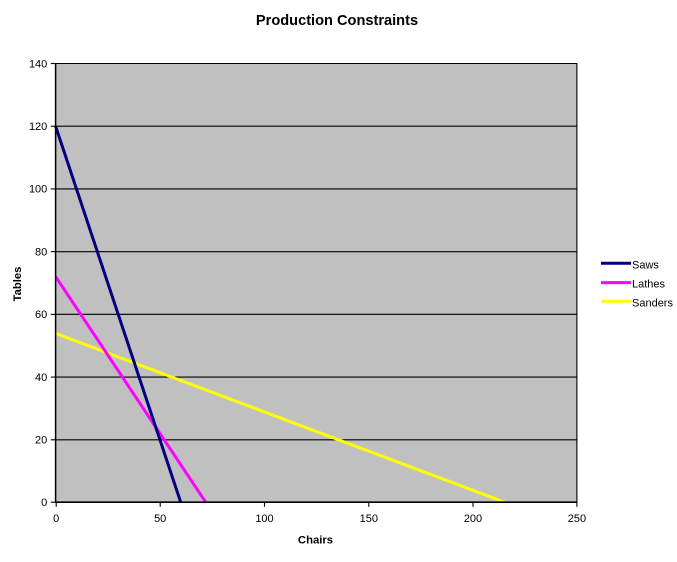 The width and height of the screenshot is (677, 562). I want to click on svg-text: Sanders, so click(652, 303).